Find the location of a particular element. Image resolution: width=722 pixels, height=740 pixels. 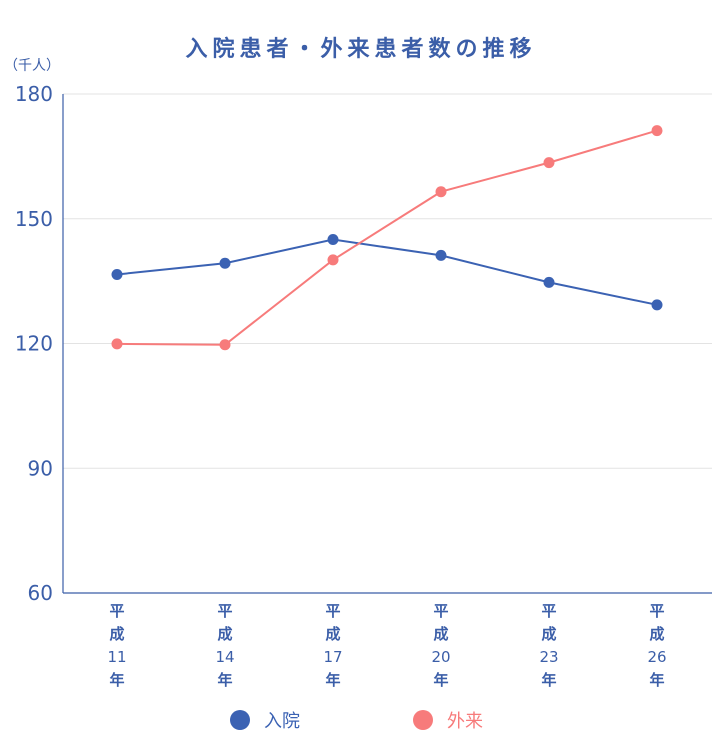

x-tick-label: 平成 14 年 is located at coordinates (224, 645).